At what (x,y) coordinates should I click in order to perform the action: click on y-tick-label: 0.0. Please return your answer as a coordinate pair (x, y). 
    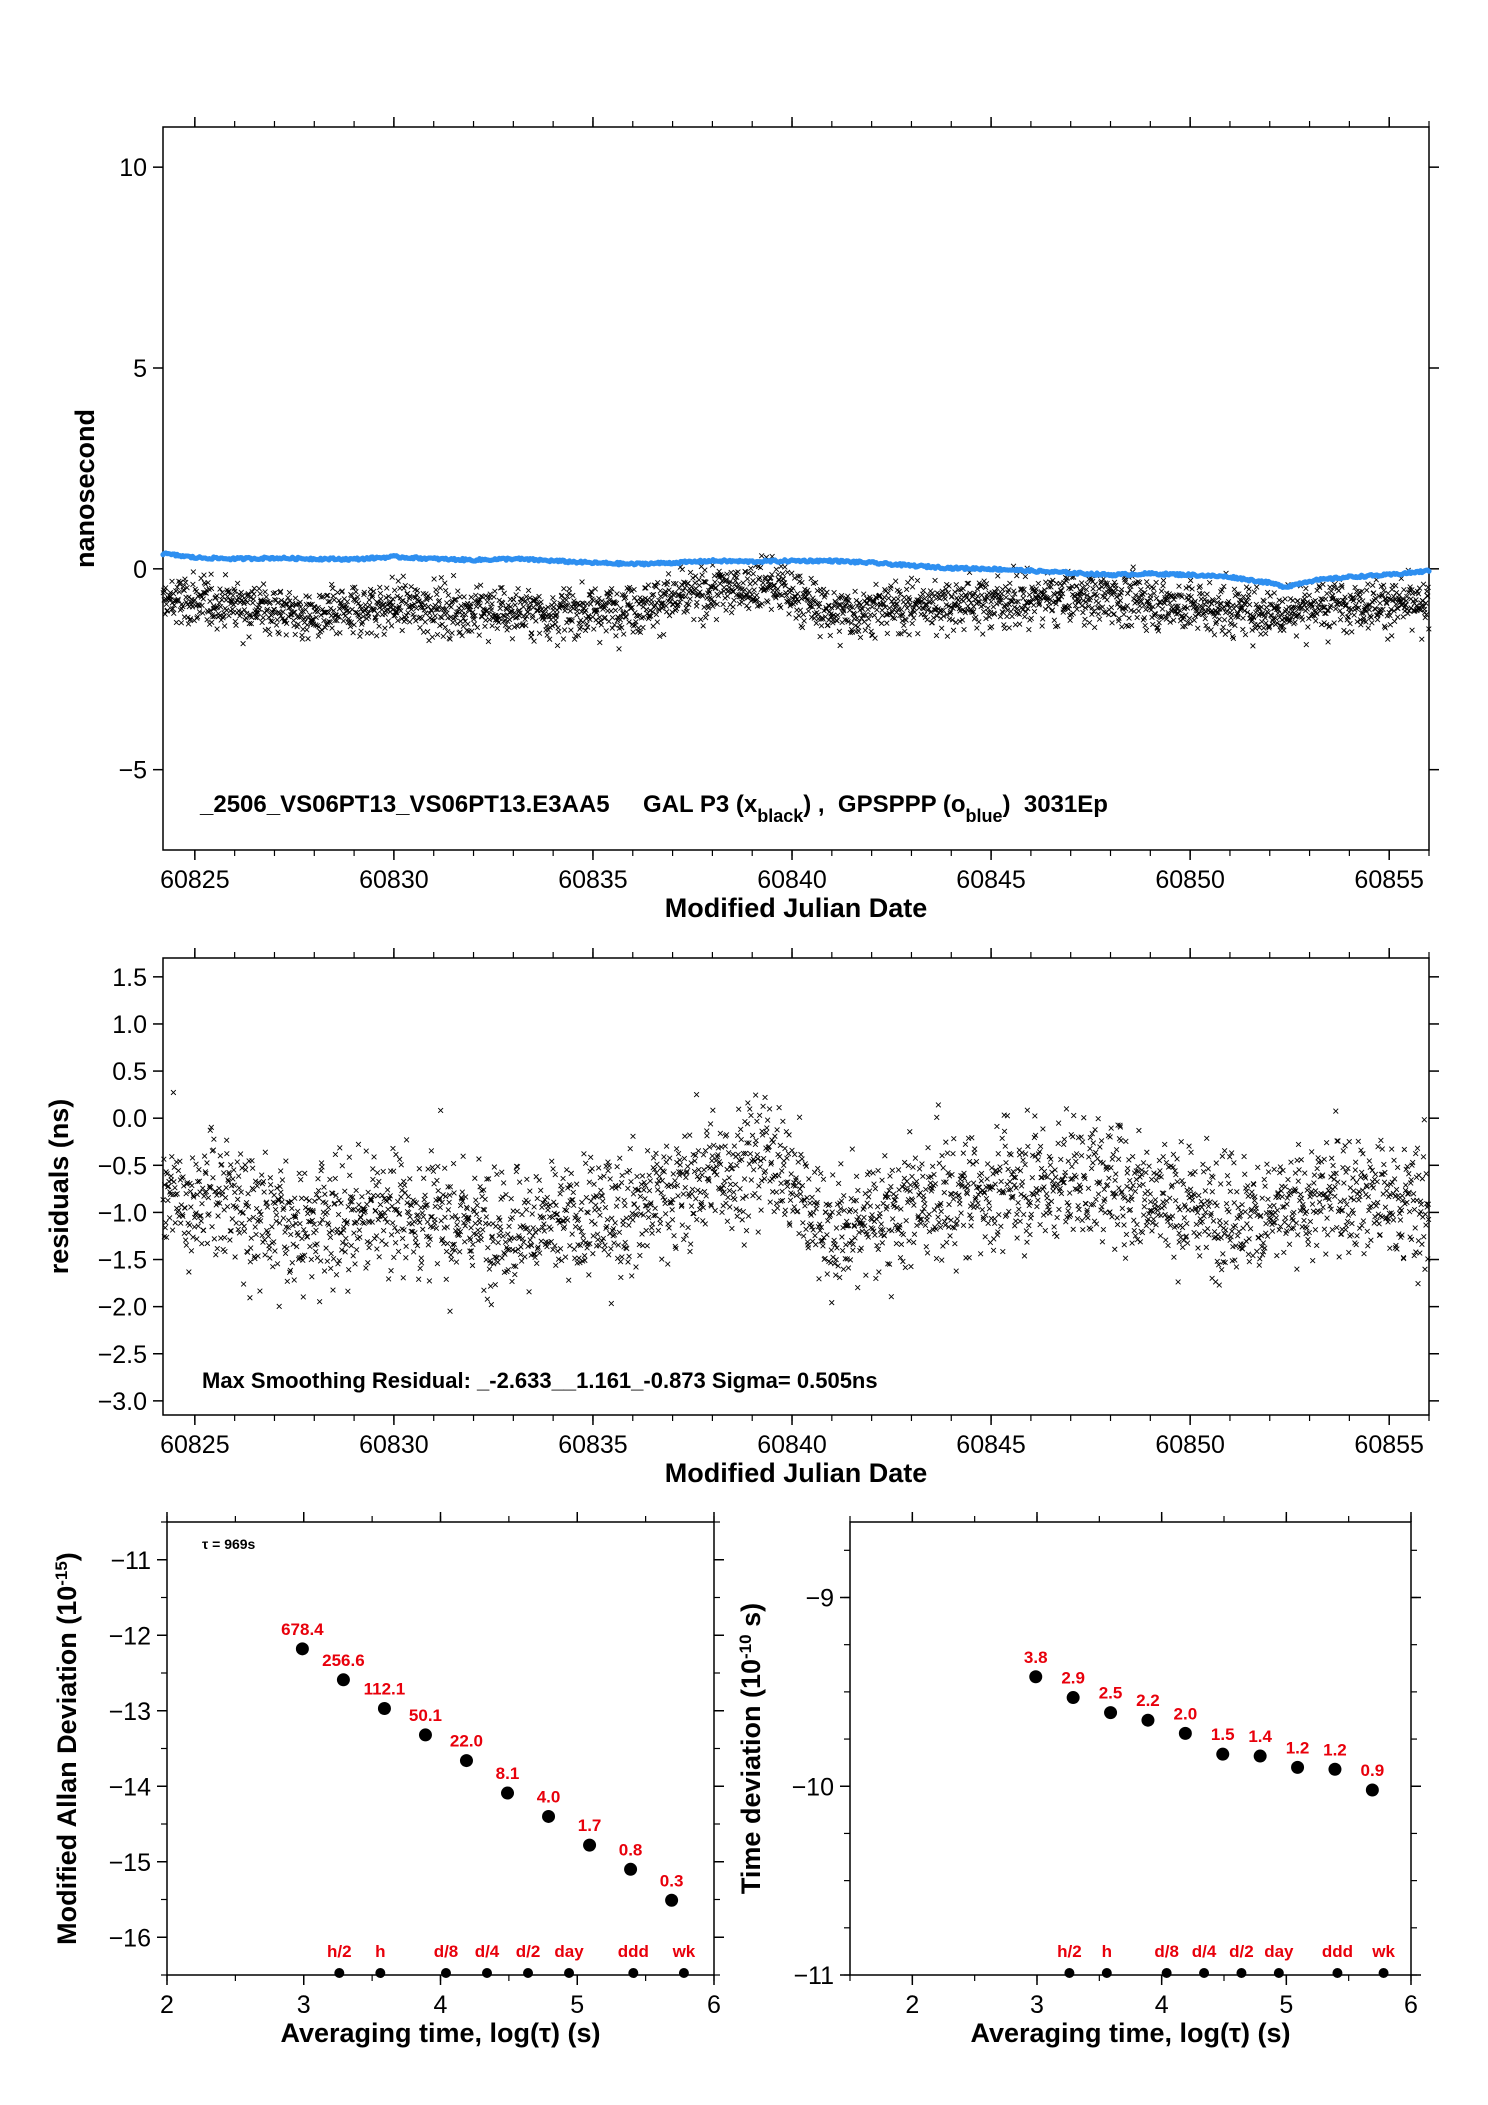
    Looking at the image, I should click on (129, 1119).